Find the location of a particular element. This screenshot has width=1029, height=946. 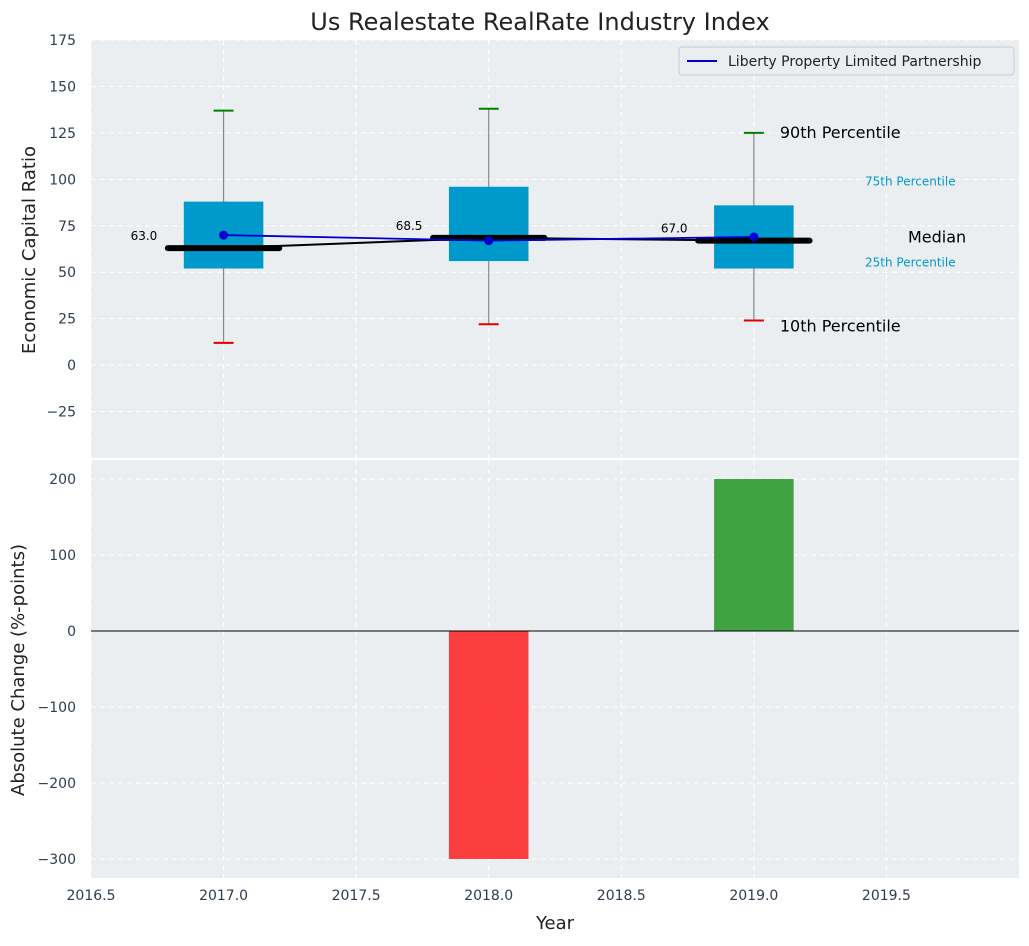

top-y-tick-label: 175 is located at coordinates (62, 41).